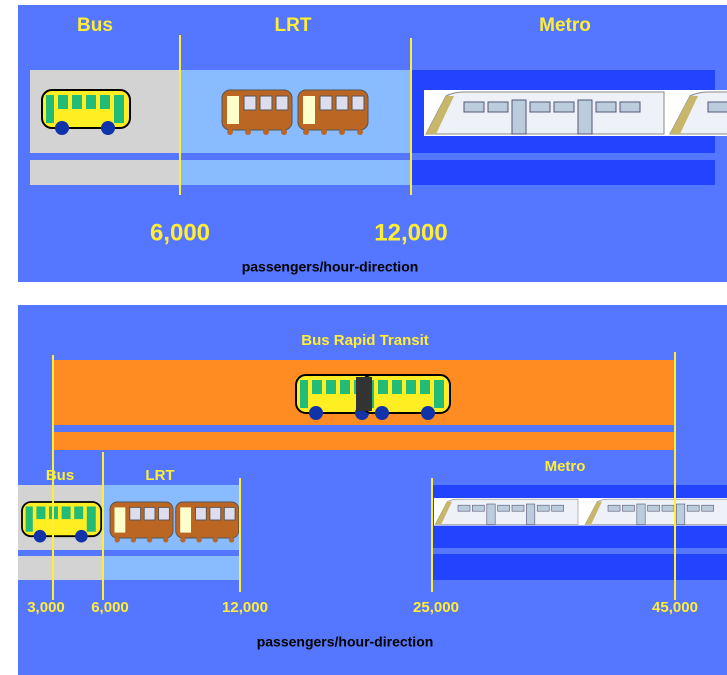 Image resolution: width=727 pixels, height=675 pixels. What do you see at coordinates (675, 607) in the screenshot?
I see `tick-label: 45,000` at bounding box center [675, 607].